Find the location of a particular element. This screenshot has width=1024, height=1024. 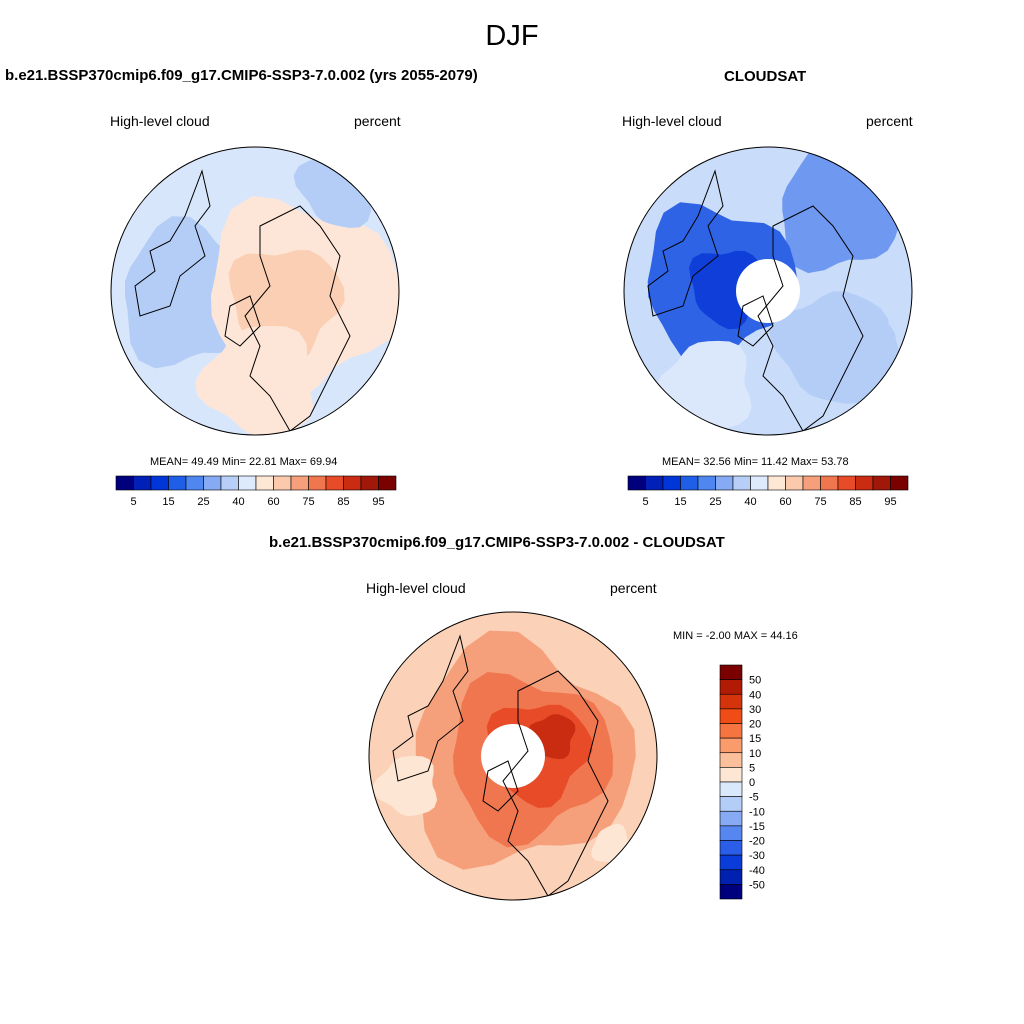

panel3-polar-map is located at coordinates (513, 756).